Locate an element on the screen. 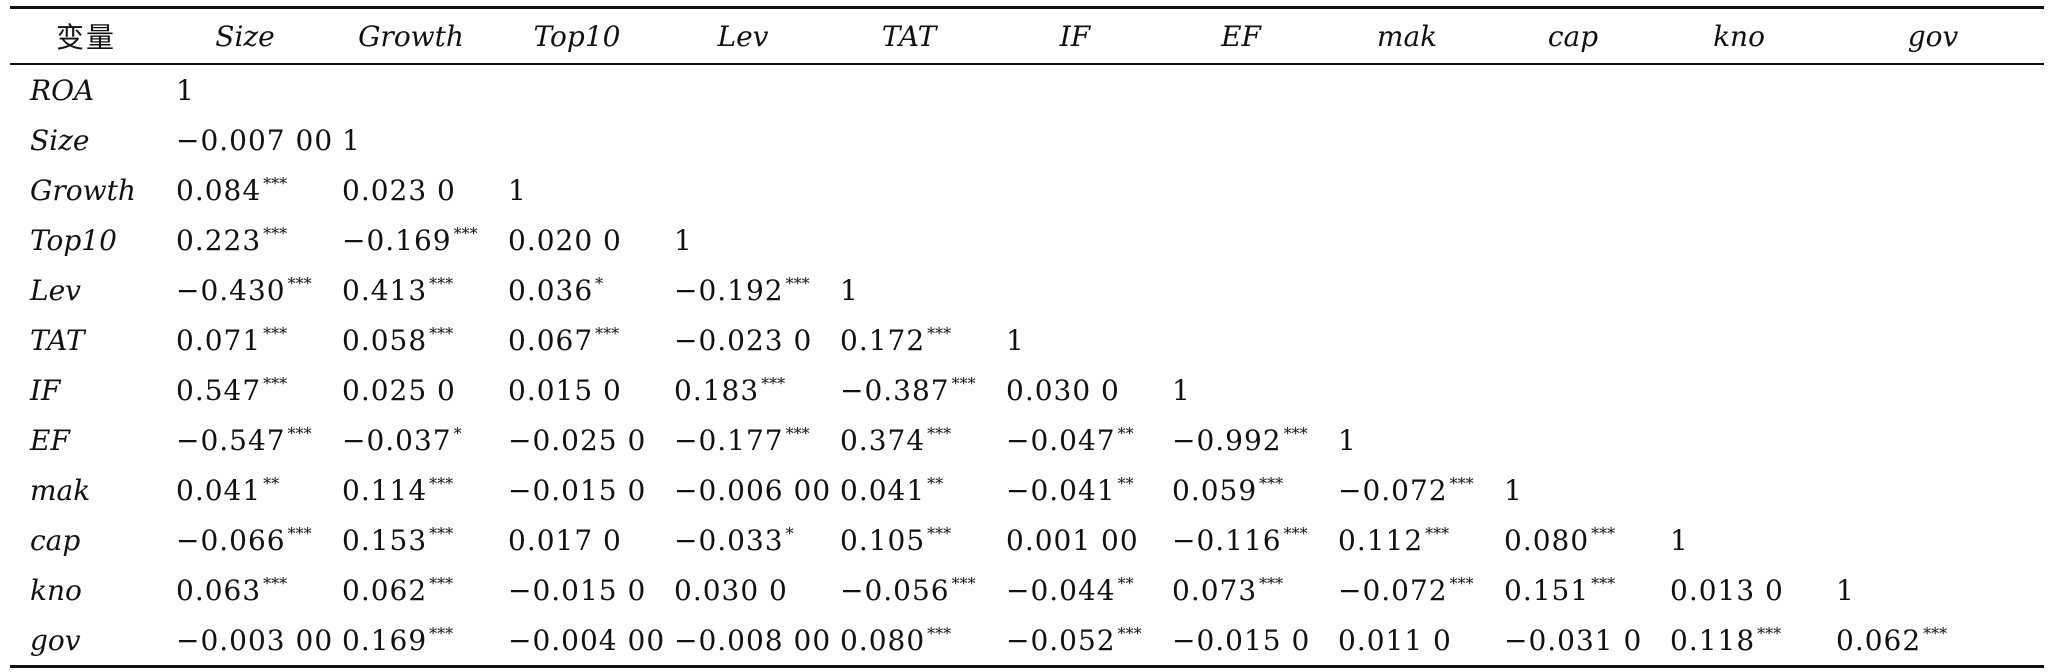 The width and height of the screenshot is (2048, 672). row-label: TAT is located at coordinates (57, 340).